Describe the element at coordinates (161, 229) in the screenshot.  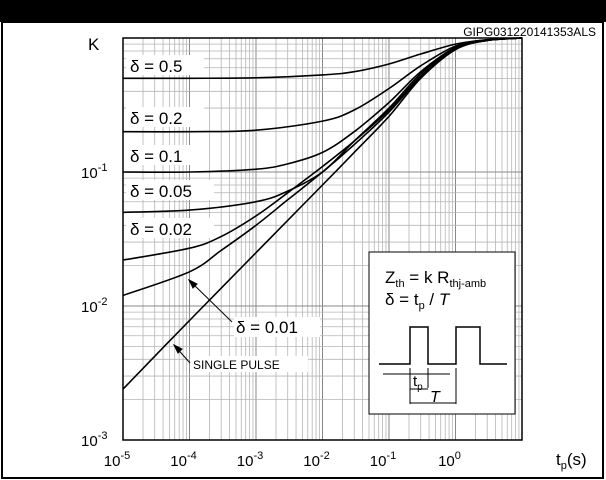
I see `label-delta-0.02: δ = 0.02` at that location.